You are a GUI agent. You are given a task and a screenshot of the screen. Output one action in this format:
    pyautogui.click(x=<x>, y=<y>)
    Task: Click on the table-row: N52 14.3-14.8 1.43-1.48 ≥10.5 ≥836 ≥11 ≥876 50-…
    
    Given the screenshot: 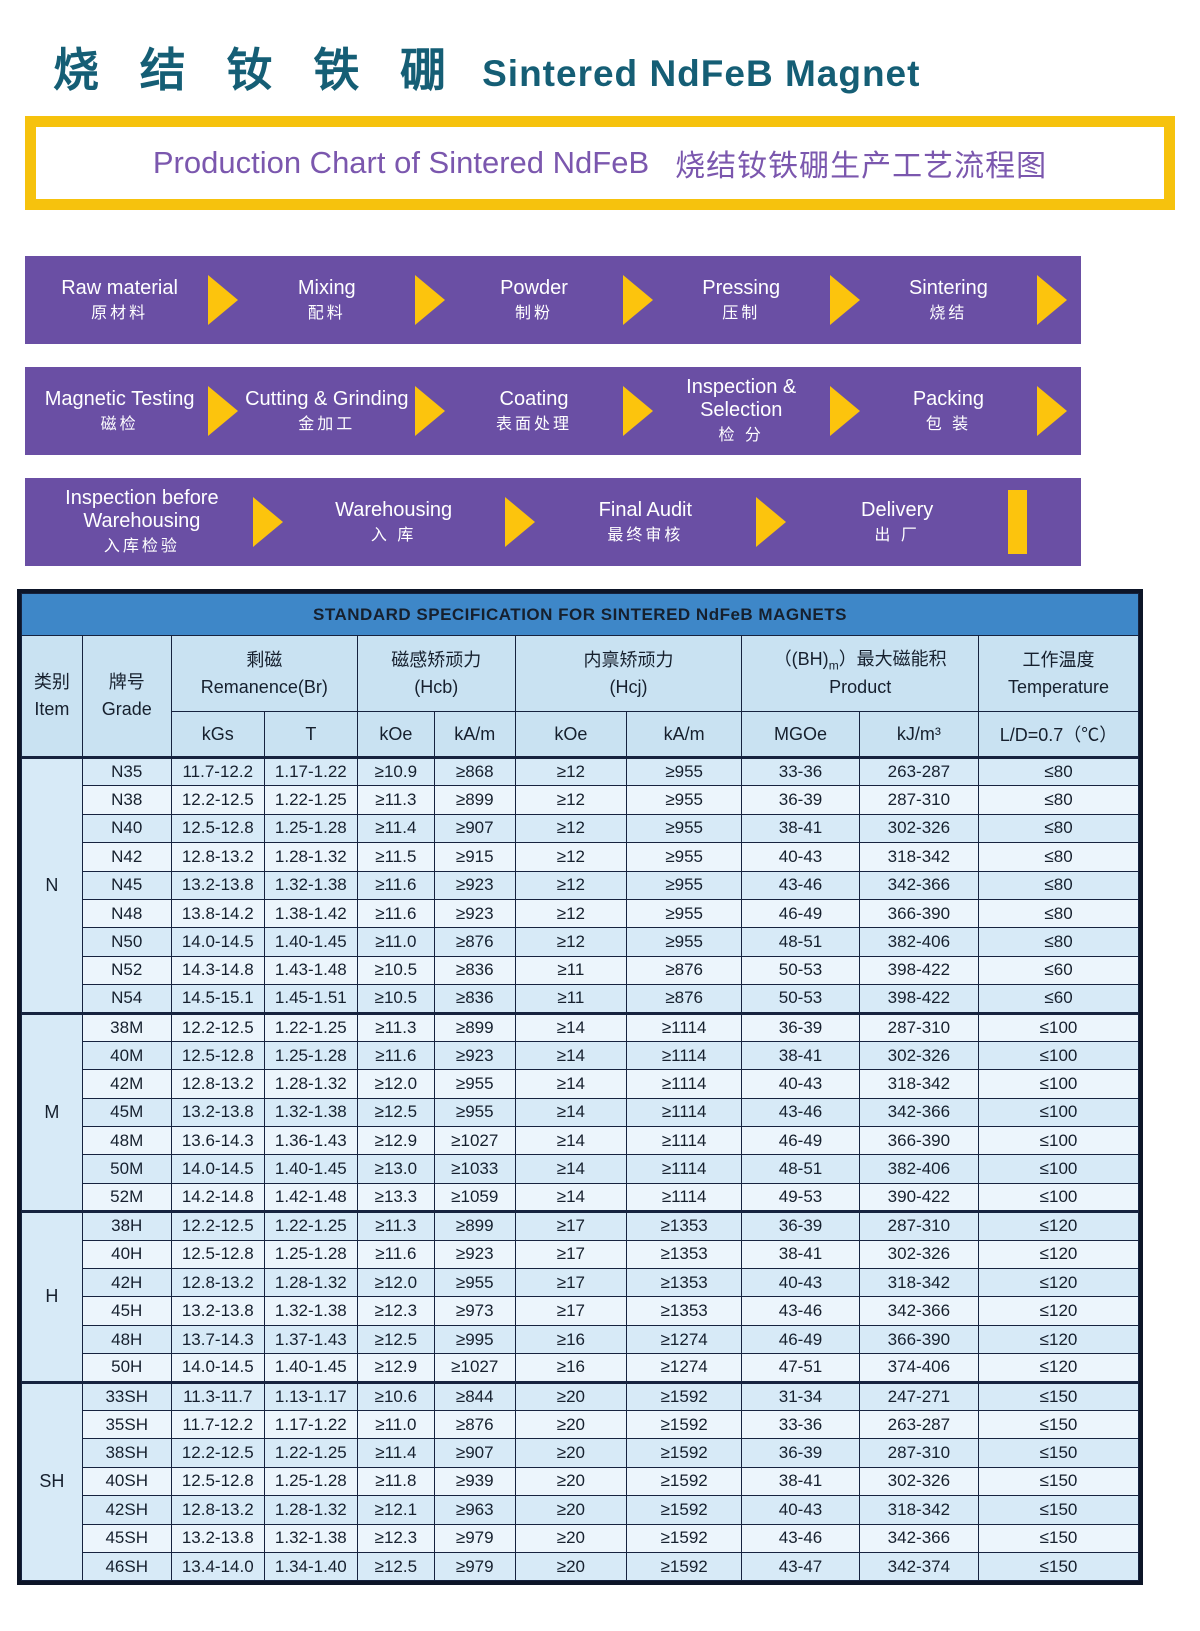 What is the action you would take?
    pyautogui.click(x=580, y=970)
    